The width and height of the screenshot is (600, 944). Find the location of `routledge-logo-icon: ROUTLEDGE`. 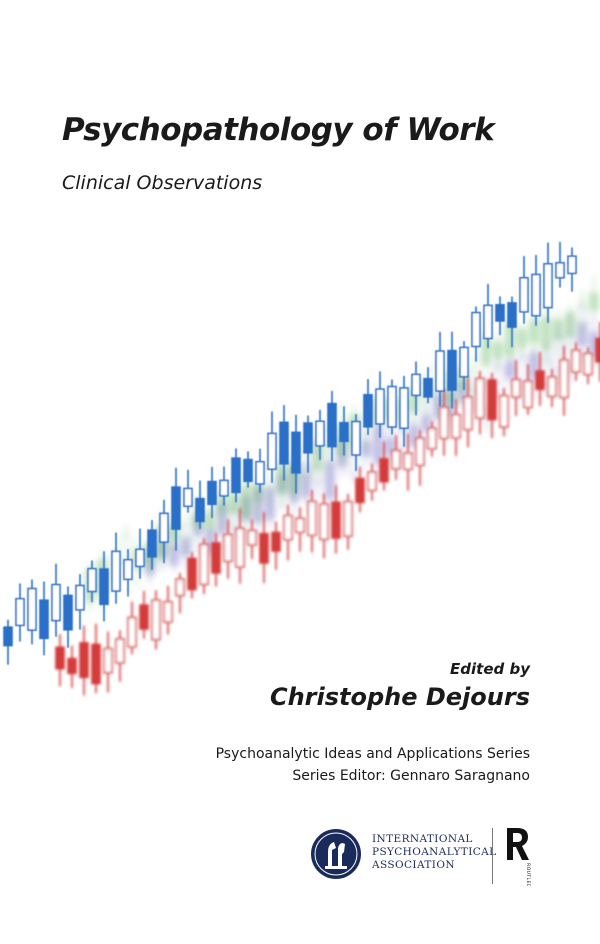

routledge-logo-icon: ROUTLEDGE is located at coordinates (519, 857).